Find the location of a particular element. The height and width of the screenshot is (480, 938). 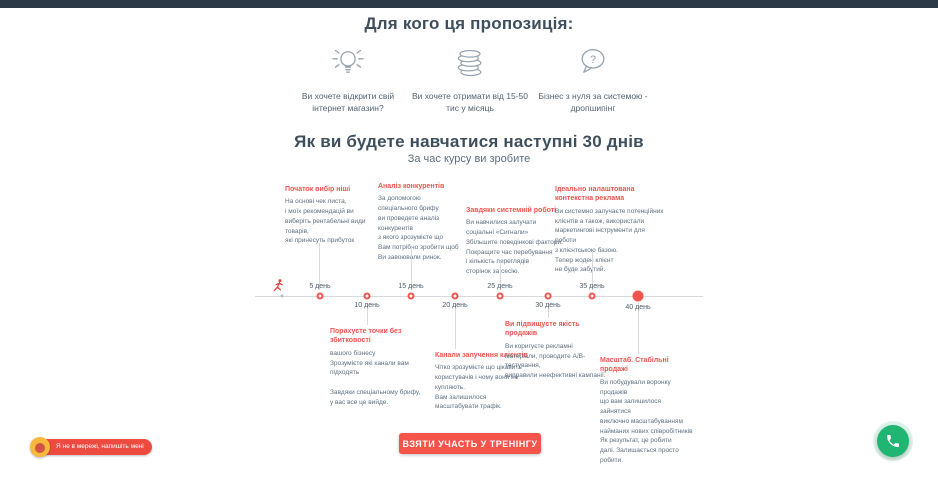

timeline-day-label: 30 день is located at coordinates (548, 305).